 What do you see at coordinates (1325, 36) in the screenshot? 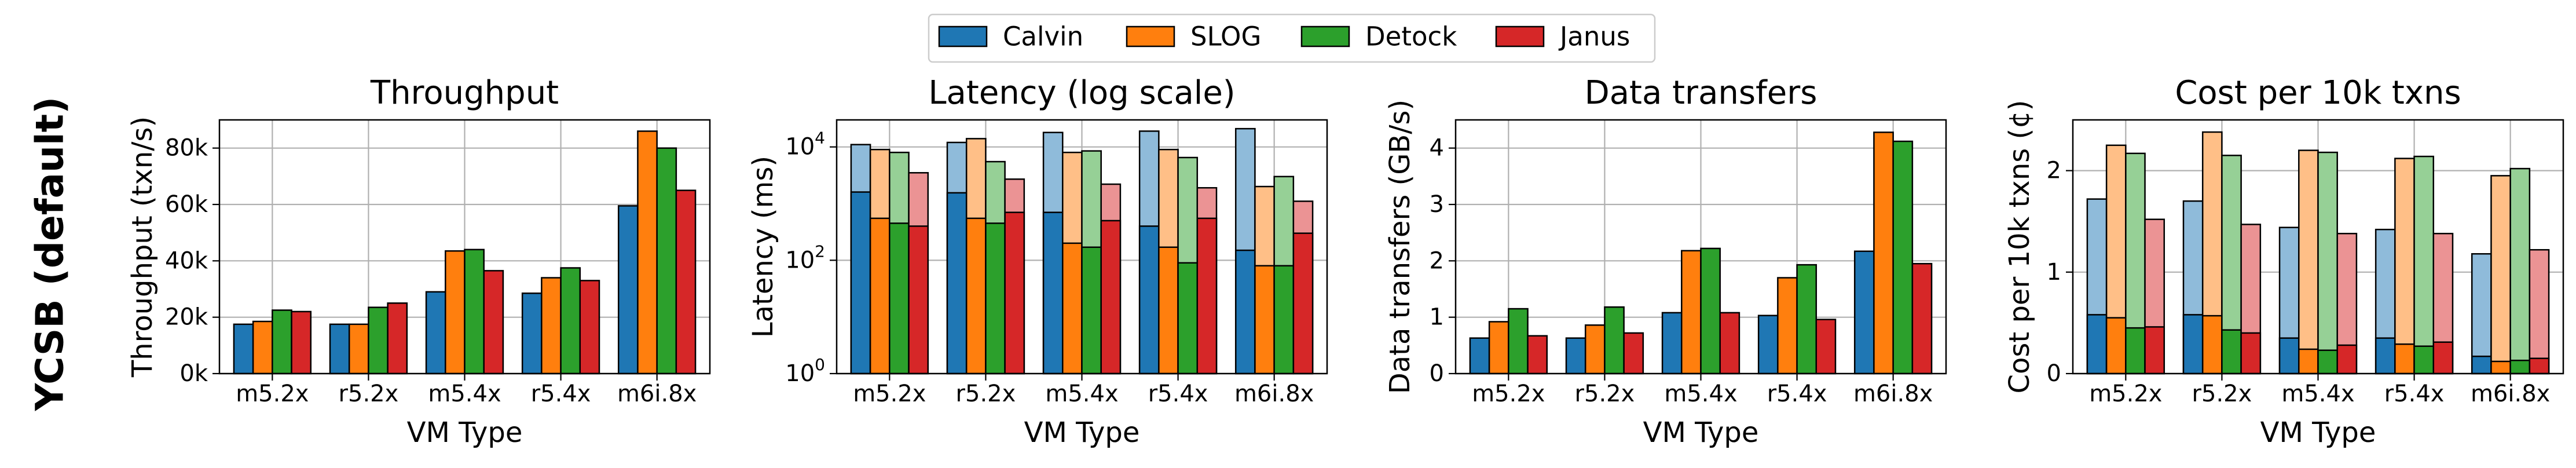
I see `legend-swatch-detock` at bounding box center [1325, 36].